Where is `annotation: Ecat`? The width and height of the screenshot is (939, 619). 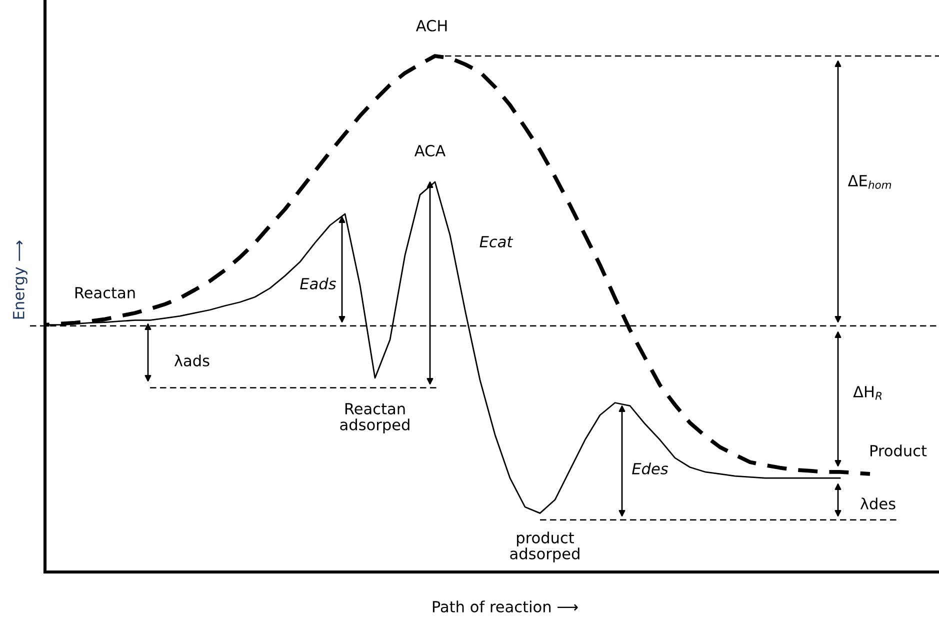 annotation: Ecat is located at coordinates (497, 242).